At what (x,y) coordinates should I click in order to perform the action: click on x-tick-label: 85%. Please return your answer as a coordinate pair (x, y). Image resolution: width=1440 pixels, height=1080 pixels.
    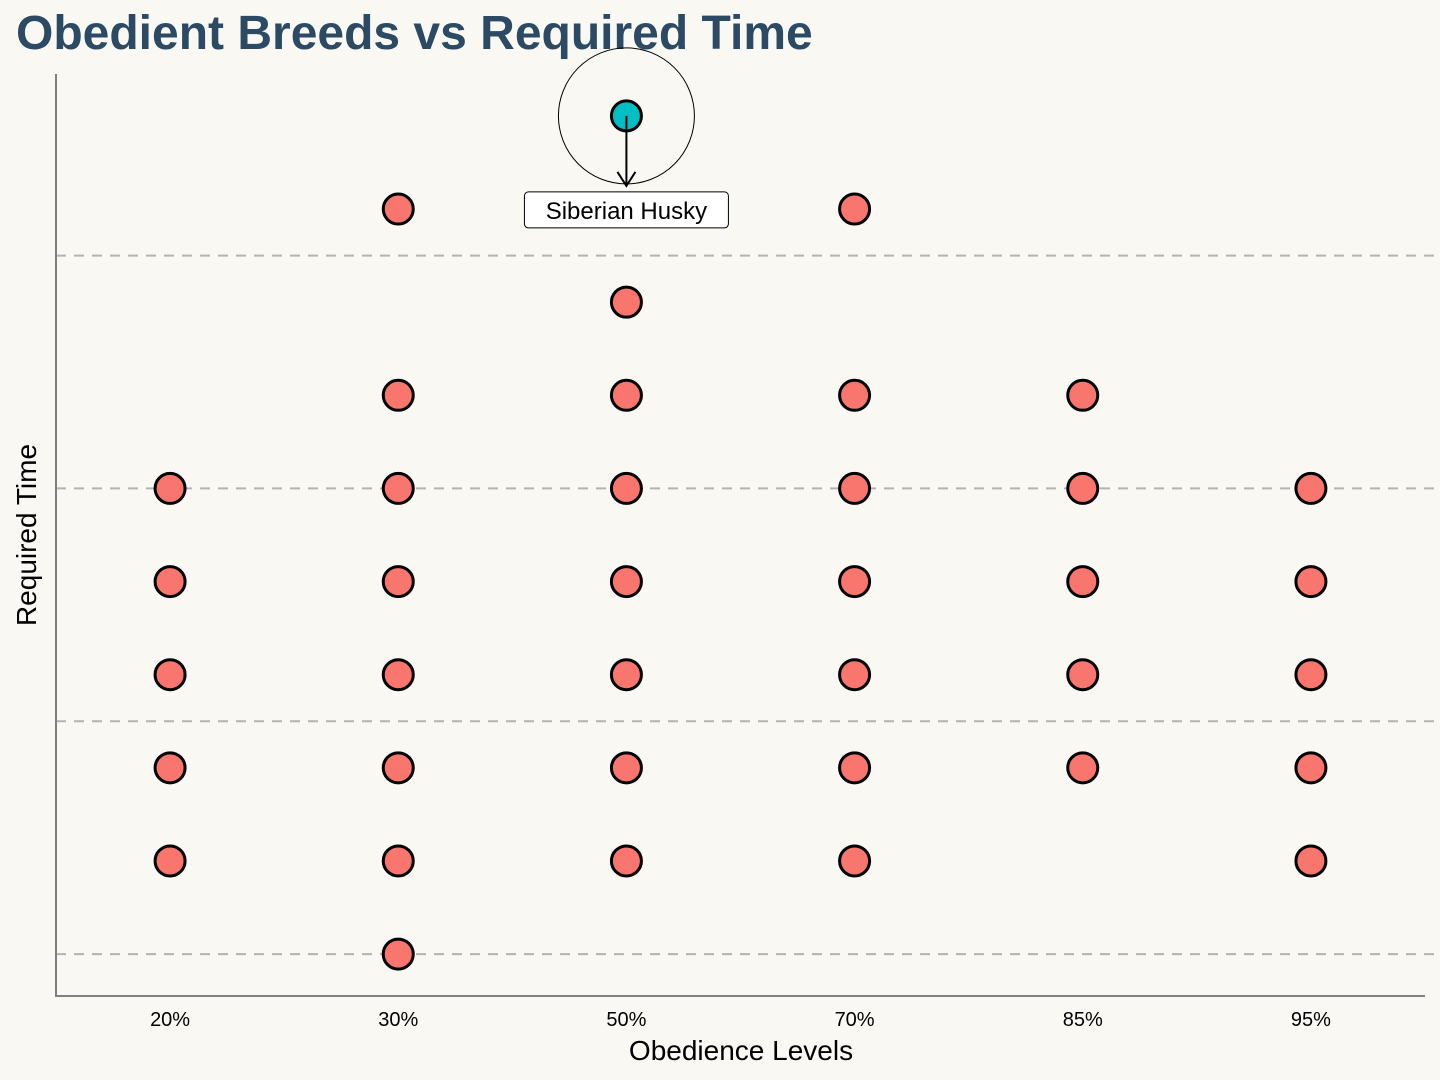
    Looking at the image, I should click on (1083, 1020).